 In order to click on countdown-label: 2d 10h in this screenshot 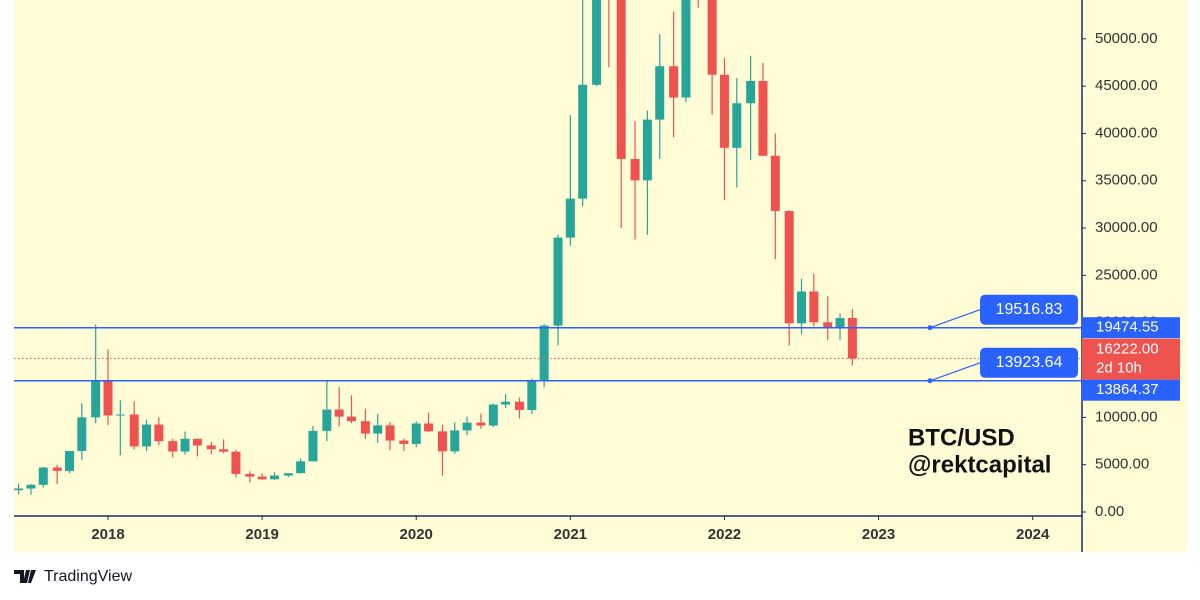, I will do `click(1119, 368)`.